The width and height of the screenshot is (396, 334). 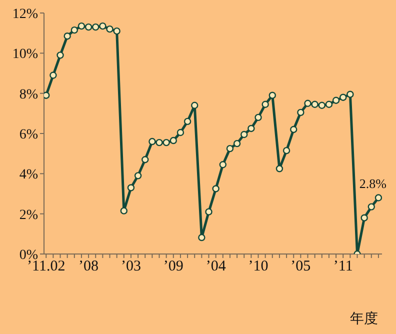 I want to click on x-tick-label: ’03, so click(x=130, y=266).